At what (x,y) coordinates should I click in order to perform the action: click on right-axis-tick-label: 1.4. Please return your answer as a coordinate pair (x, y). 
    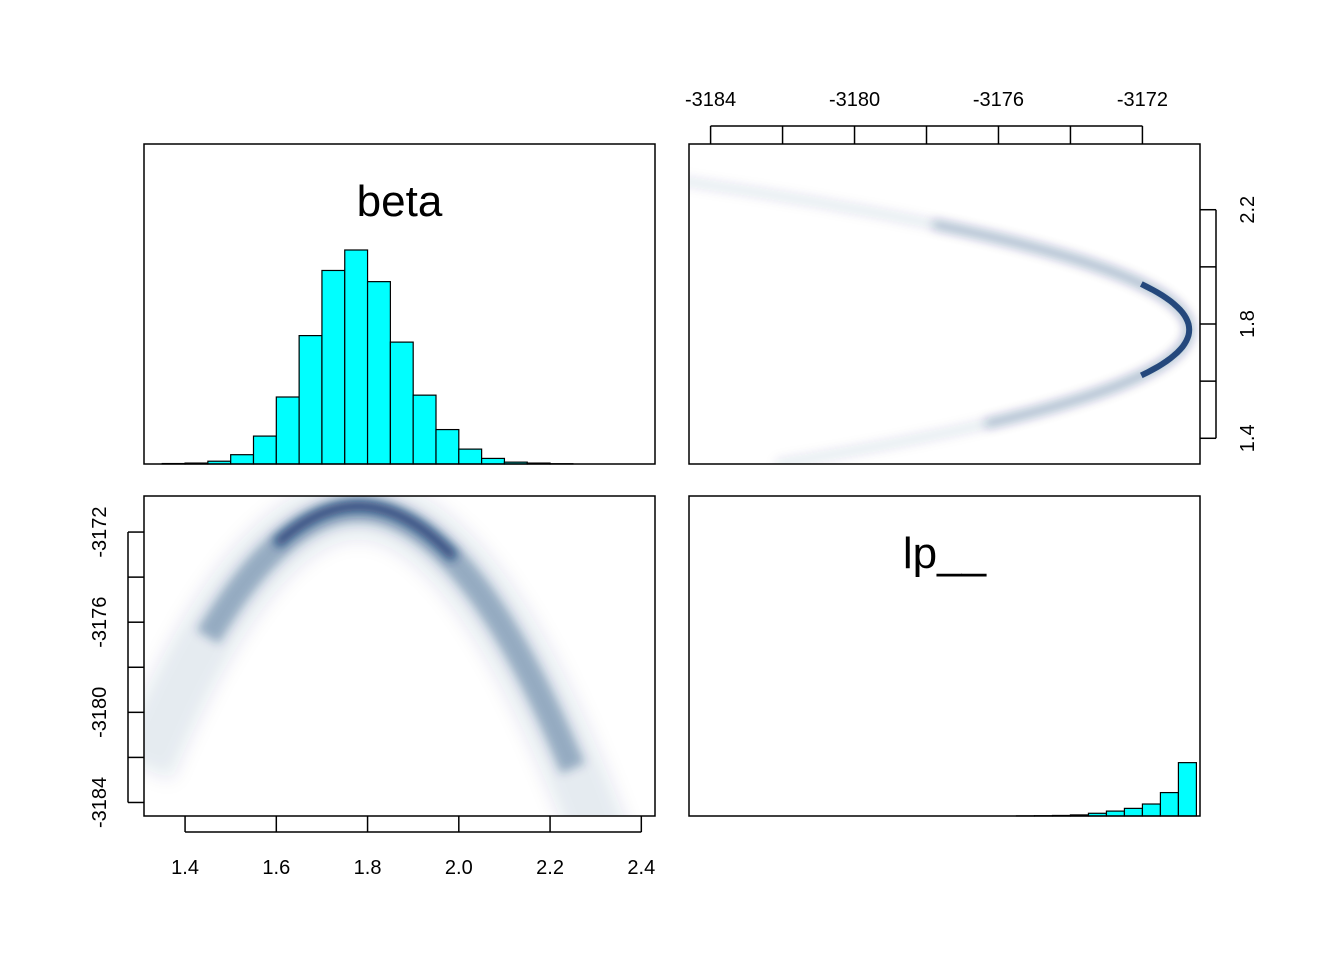
    Looking at the image, I should click on (1248, 438).